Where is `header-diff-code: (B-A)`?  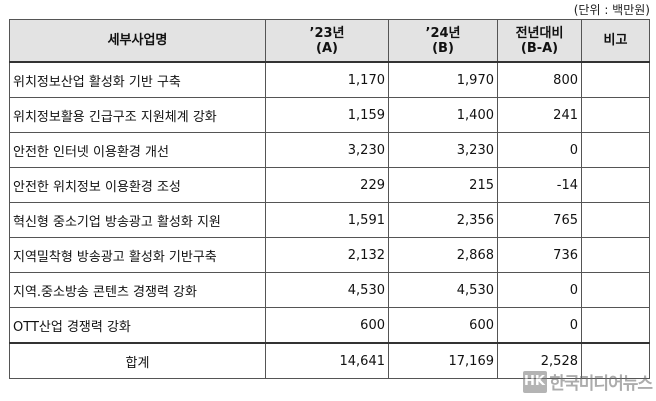
header-diff-code: (B-A) is located at coordinates (539, 48).